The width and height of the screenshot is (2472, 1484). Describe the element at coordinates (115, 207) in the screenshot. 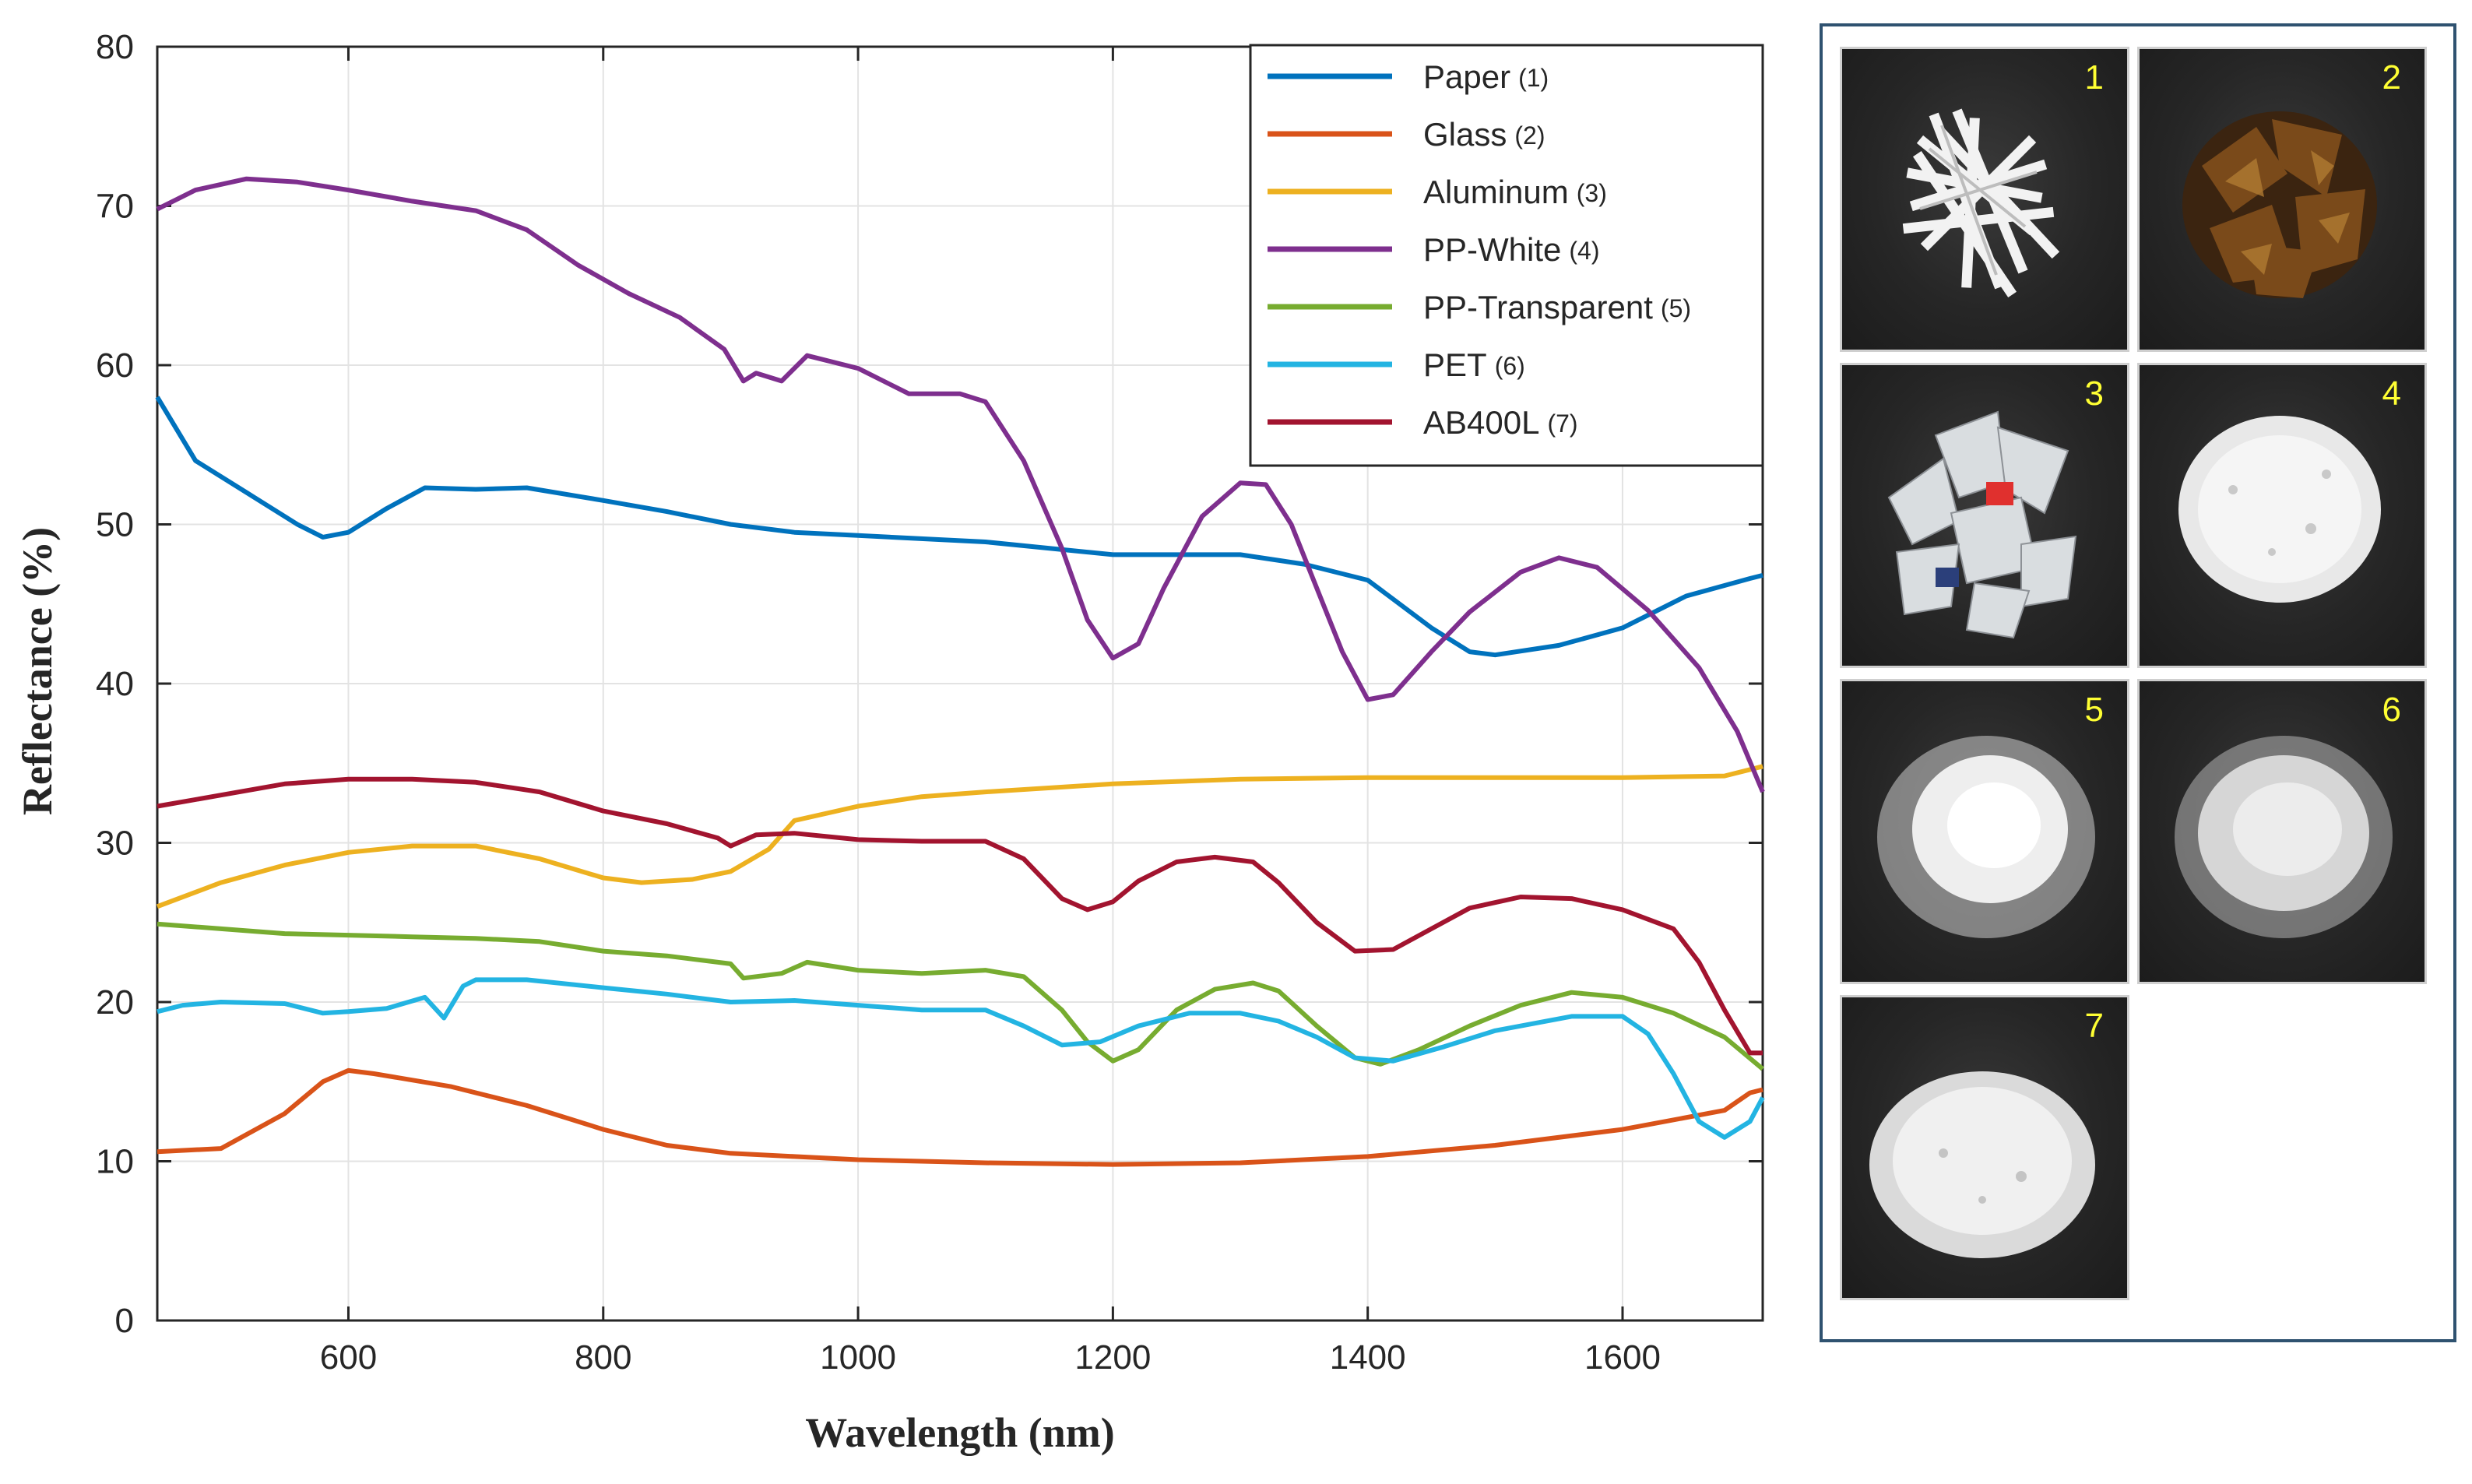

I see `y-tick-label: 70` at that location.